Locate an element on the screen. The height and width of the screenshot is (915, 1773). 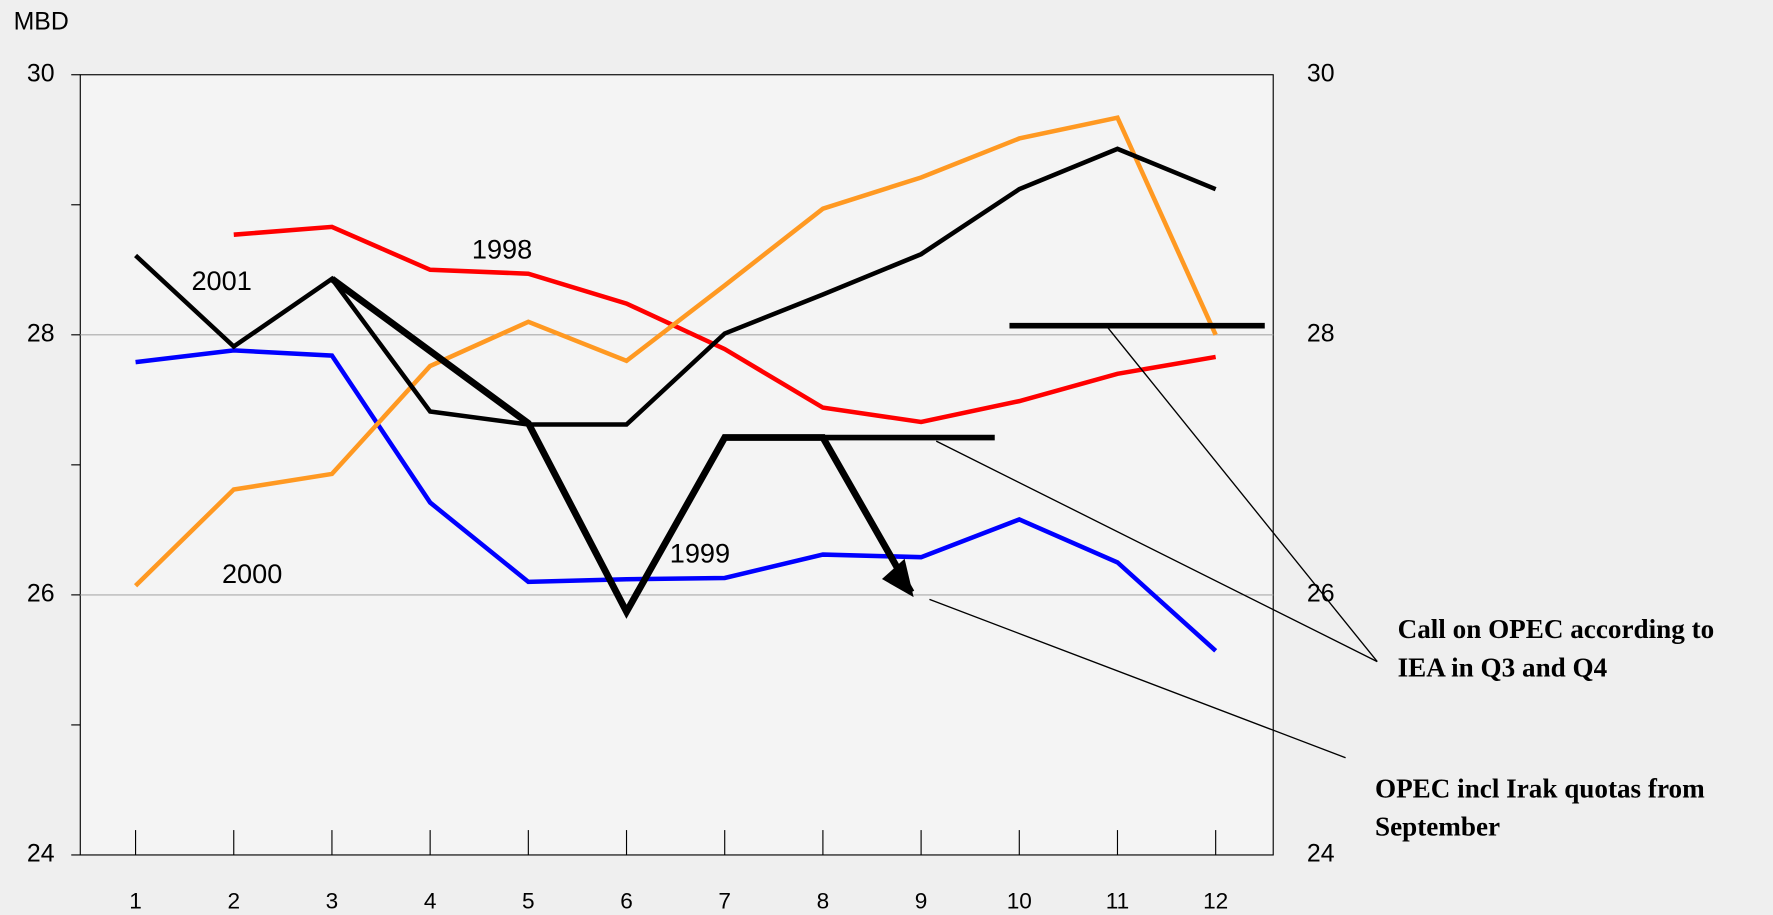
y2-tick-label: 30 is located at coordinates (1321, 73).